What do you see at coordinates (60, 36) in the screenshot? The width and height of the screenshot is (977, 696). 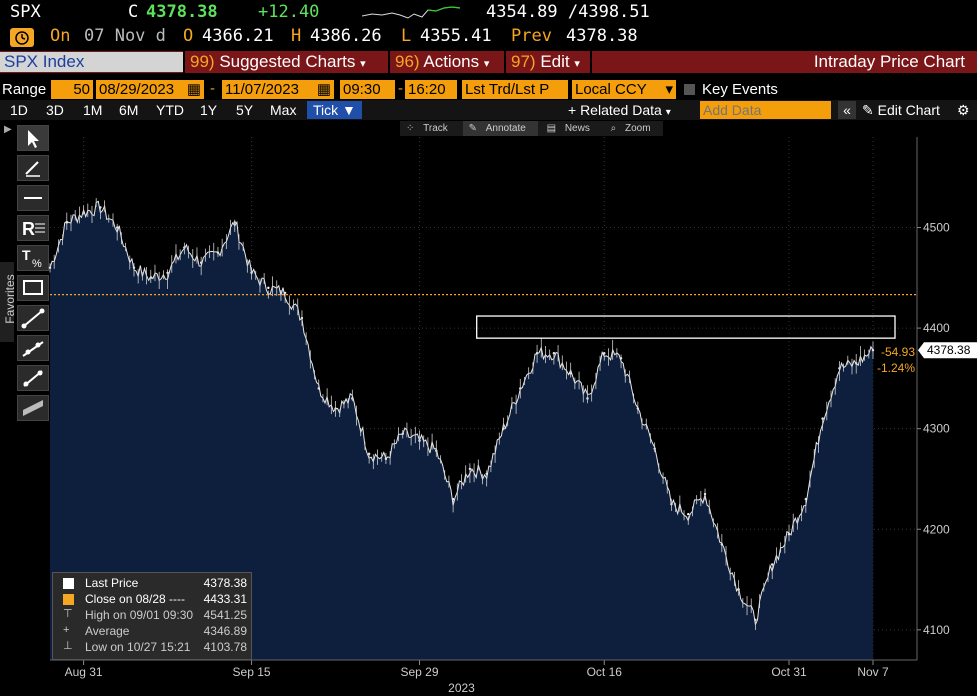 I see `on-label: On` at bounding box center [60, 36].